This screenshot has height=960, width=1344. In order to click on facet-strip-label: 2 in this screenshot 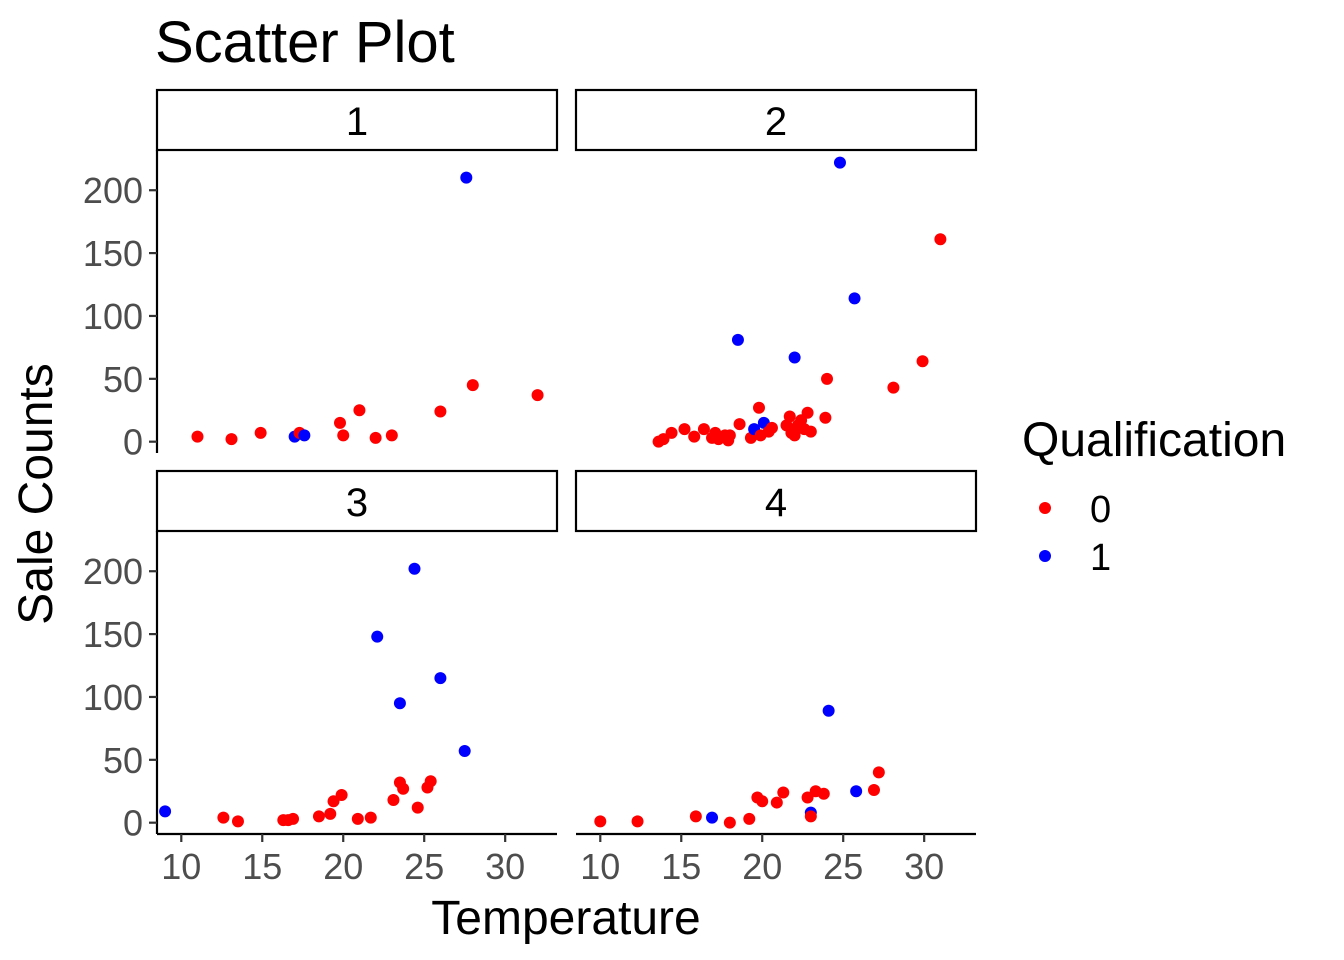, I will do `click(776, 122)`.